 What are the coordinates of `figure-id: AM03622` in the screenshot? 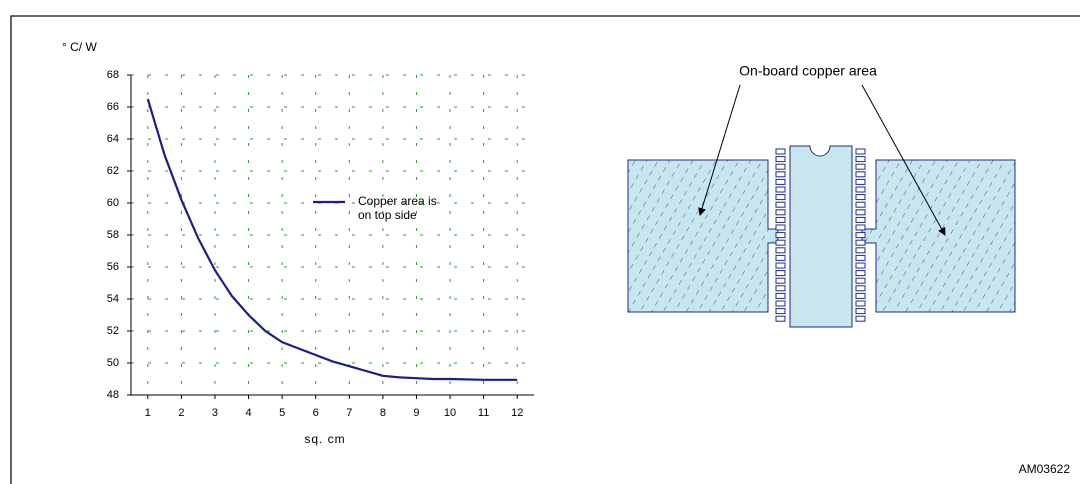 It's located at (1045, 469).